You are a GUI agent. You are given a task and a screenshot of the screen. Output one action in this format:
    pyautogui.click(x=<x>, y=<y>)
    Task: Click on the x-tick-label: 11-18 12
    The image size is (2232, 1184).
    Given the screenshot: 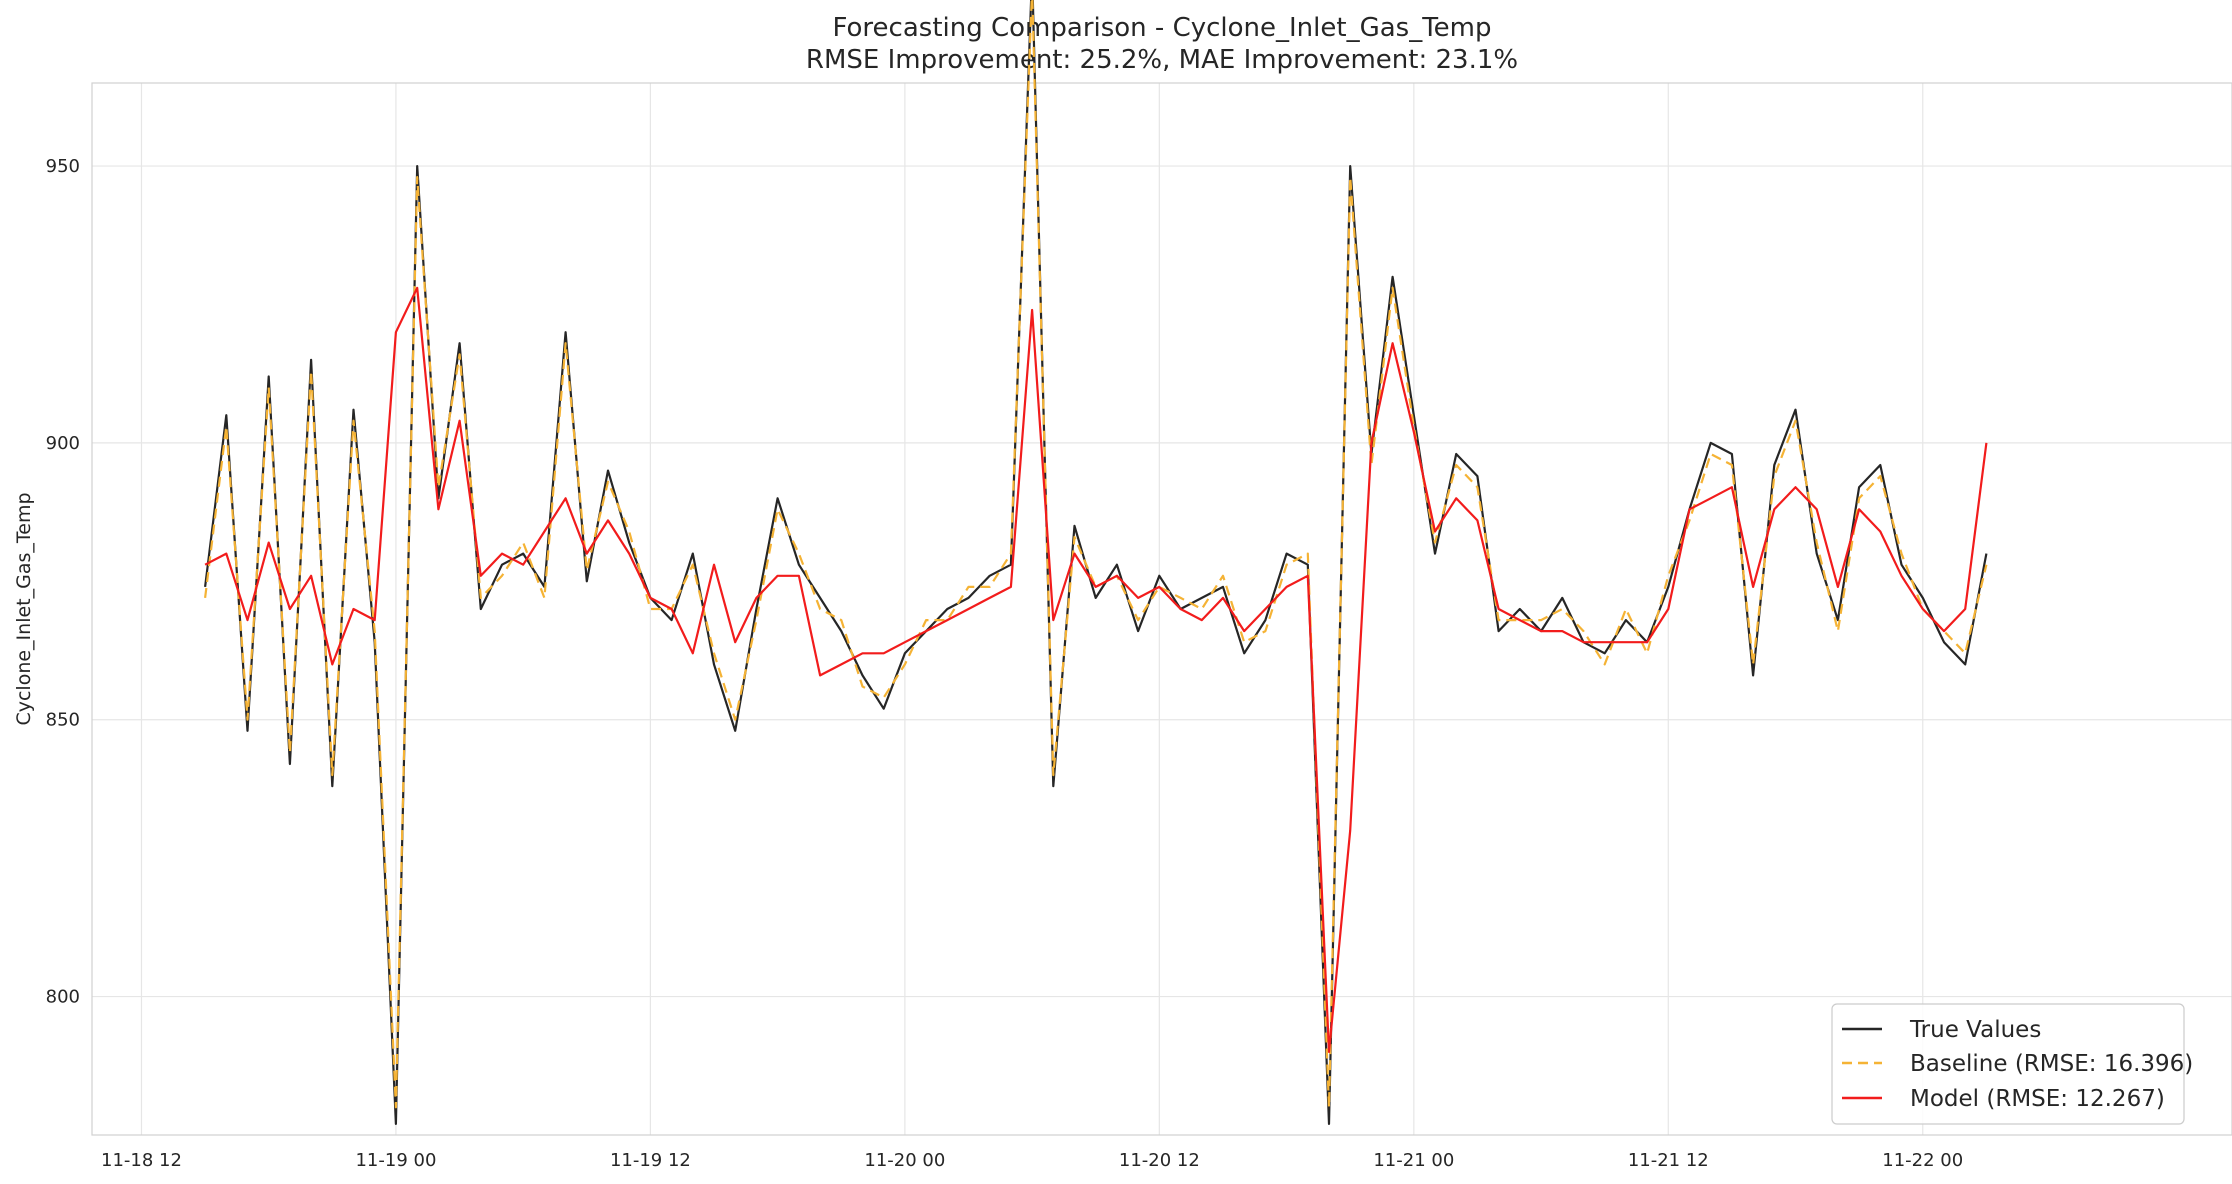 What is the action you would take?
    pyautogui.click(x=141, y=1160)
    